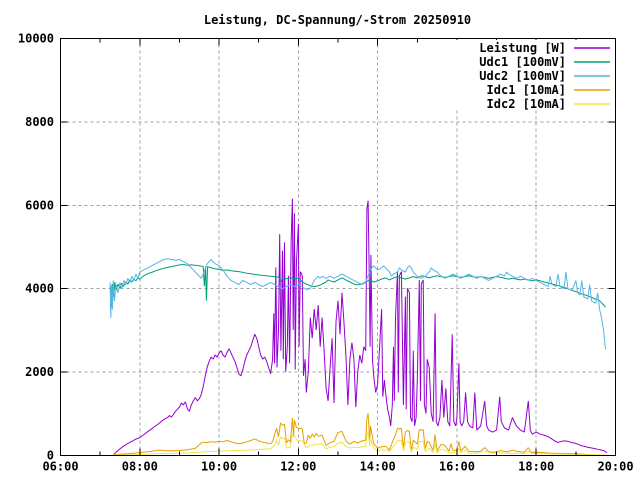  Describe the element at coordinates (39, 205) in the screenshot. I see `y-tick-label: 6000` at that location.